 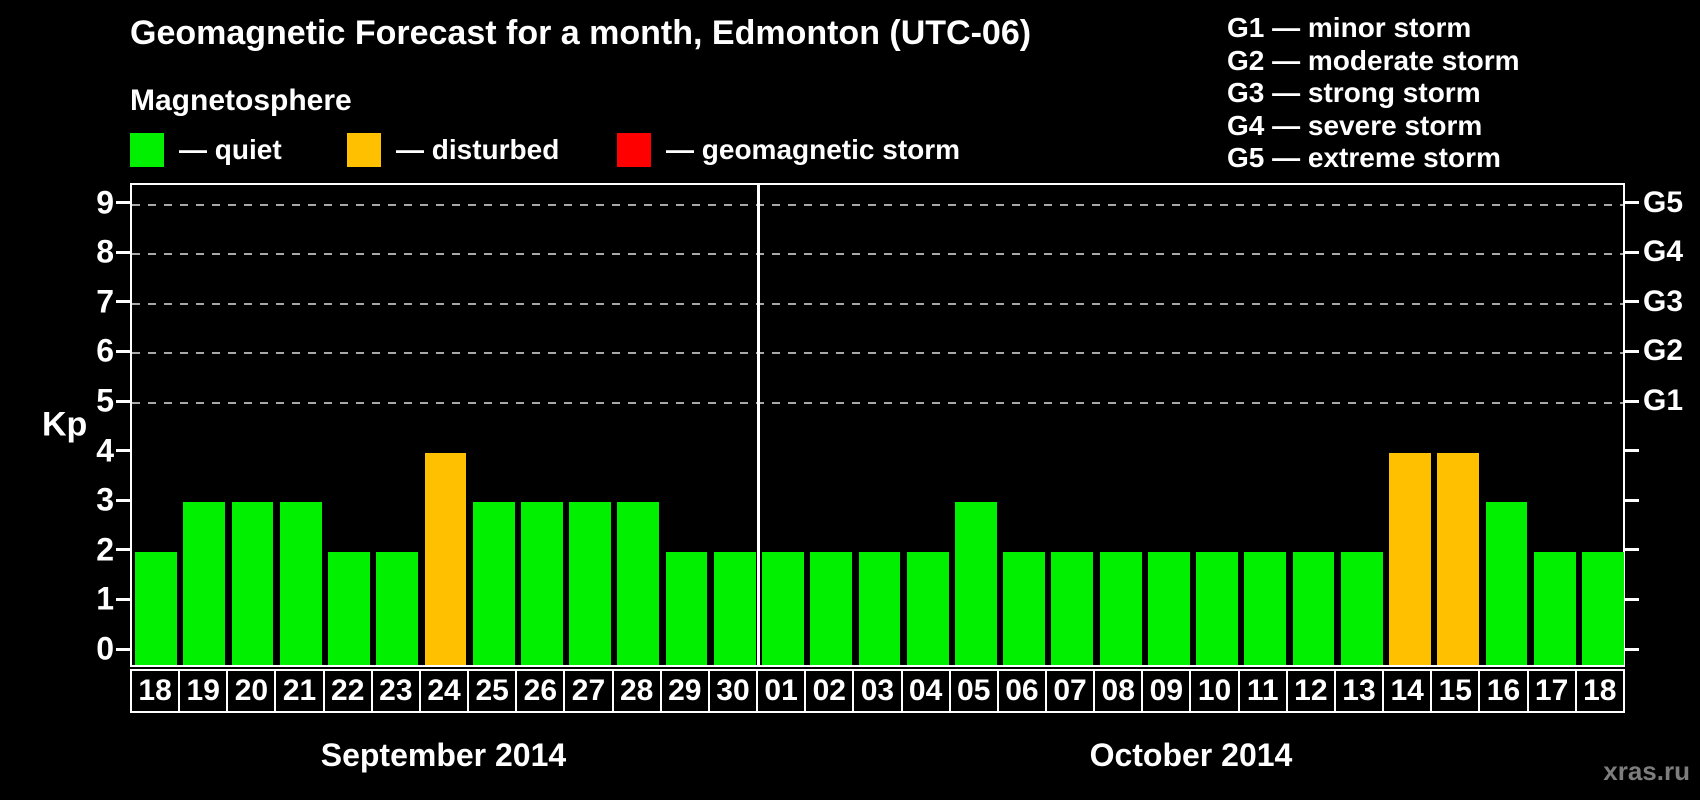 I want to click on g-scale-line-g2: G2 — moderate storm, so click(x=1373, y=60).